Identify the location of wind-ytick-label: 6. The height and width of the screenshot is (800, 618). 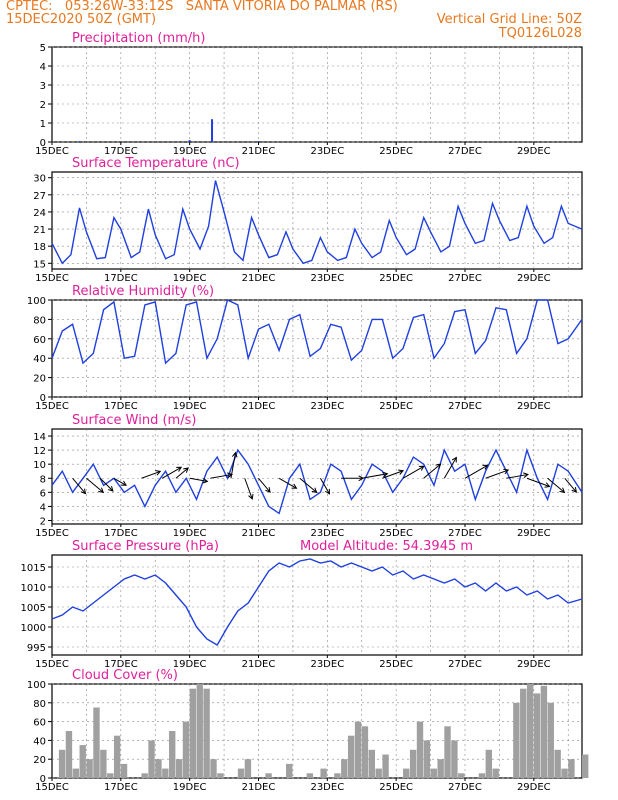
(43, 493).